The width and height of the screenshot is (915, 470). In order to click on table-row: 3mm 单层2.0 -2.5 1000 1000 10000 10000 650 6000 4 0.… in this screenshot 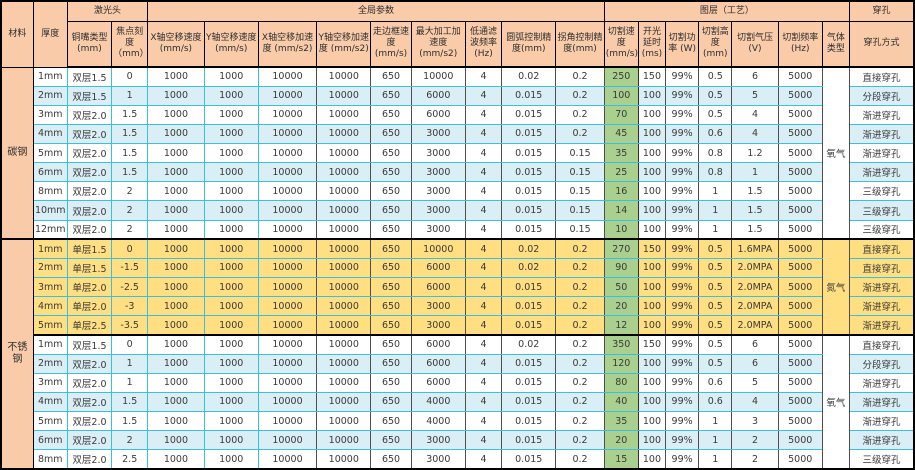, I will do `click(458, 287)`.